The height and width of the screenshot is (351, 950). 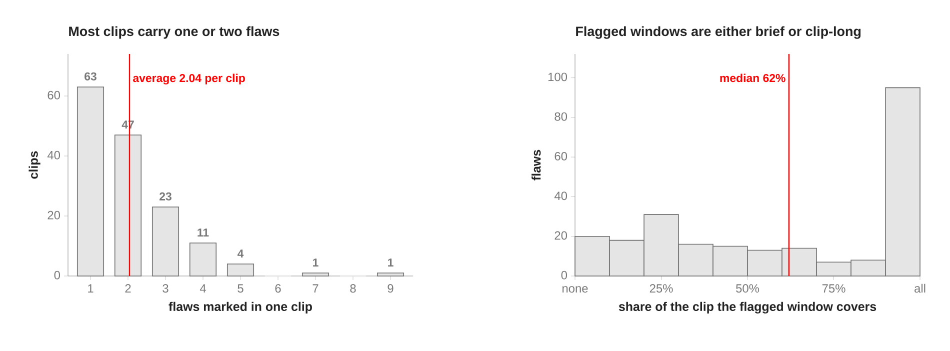 What do you see at coordinates (718, 32) in the screenshot?
I see `chart-title: Flagged windows are either brief or clip-long` at bounding box center [718, 32].